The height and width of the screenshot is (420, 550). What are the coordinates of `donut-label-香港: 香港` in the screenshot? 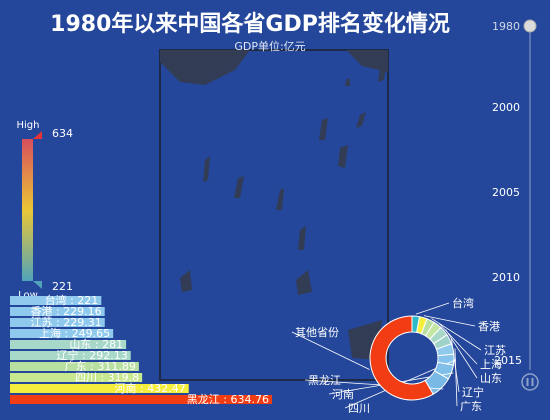 It's located at (489, 326).